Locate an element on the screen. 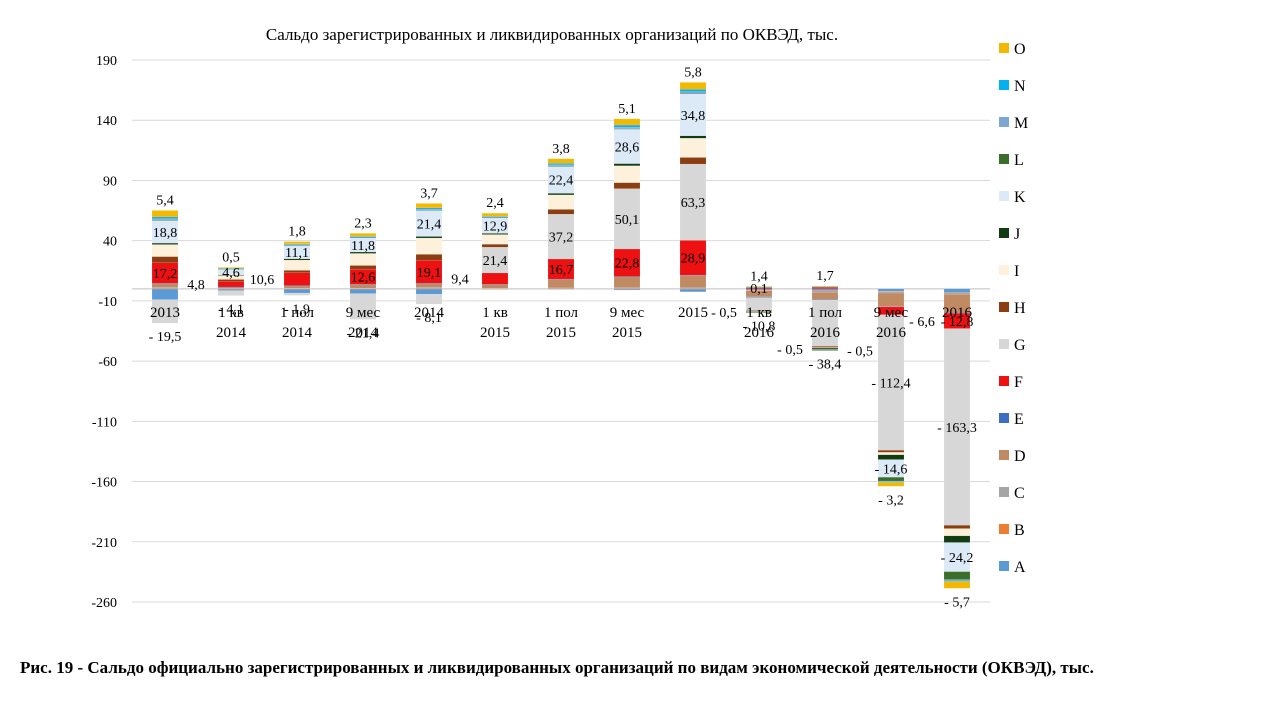 The width and height of the screenshot is (1280, 720). legend: O N M L K J I H G F E D C B A is located at coordinates (1013, 308).